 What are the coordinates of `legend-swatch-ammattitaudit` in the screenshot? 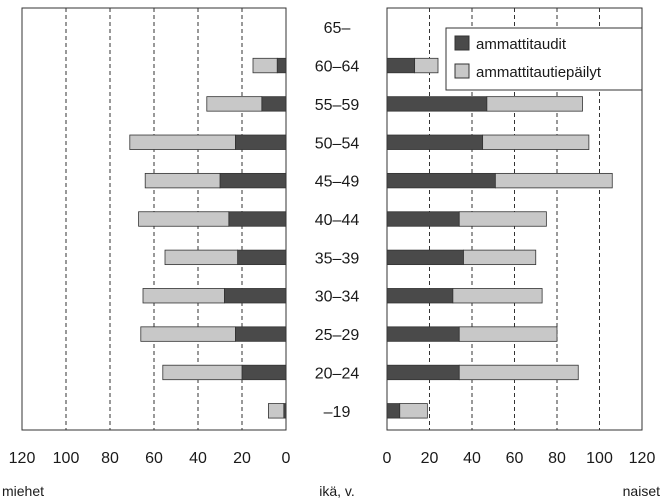 It's located at (462, 43).